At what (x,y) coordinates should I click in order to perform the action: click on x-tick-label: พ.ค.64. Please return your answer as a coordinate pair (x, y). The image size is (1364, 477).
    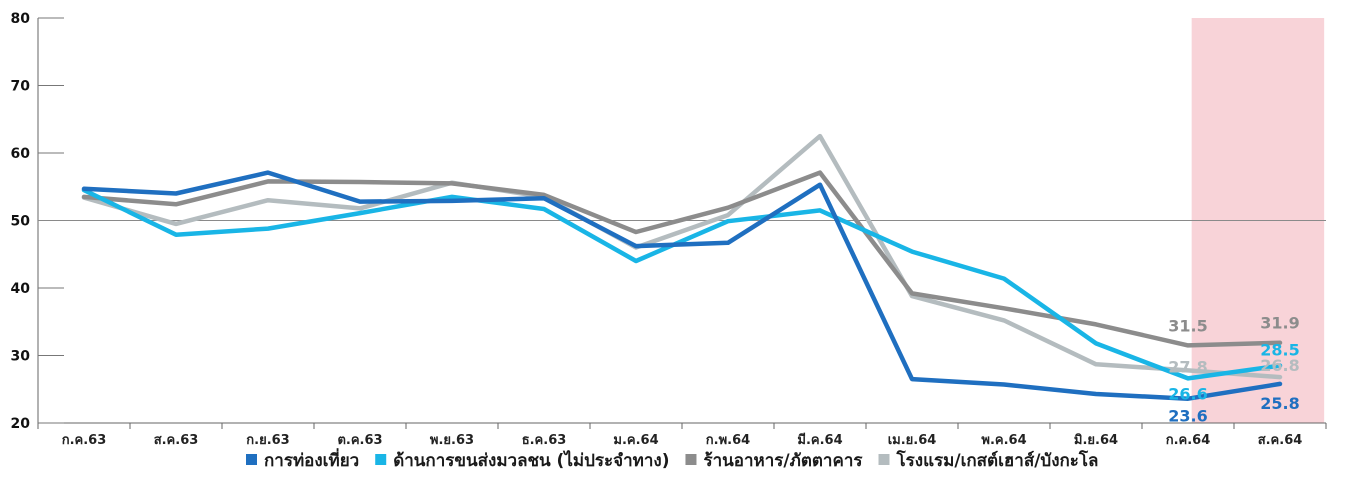
    Looking at the image, I should click on (1003, 440).